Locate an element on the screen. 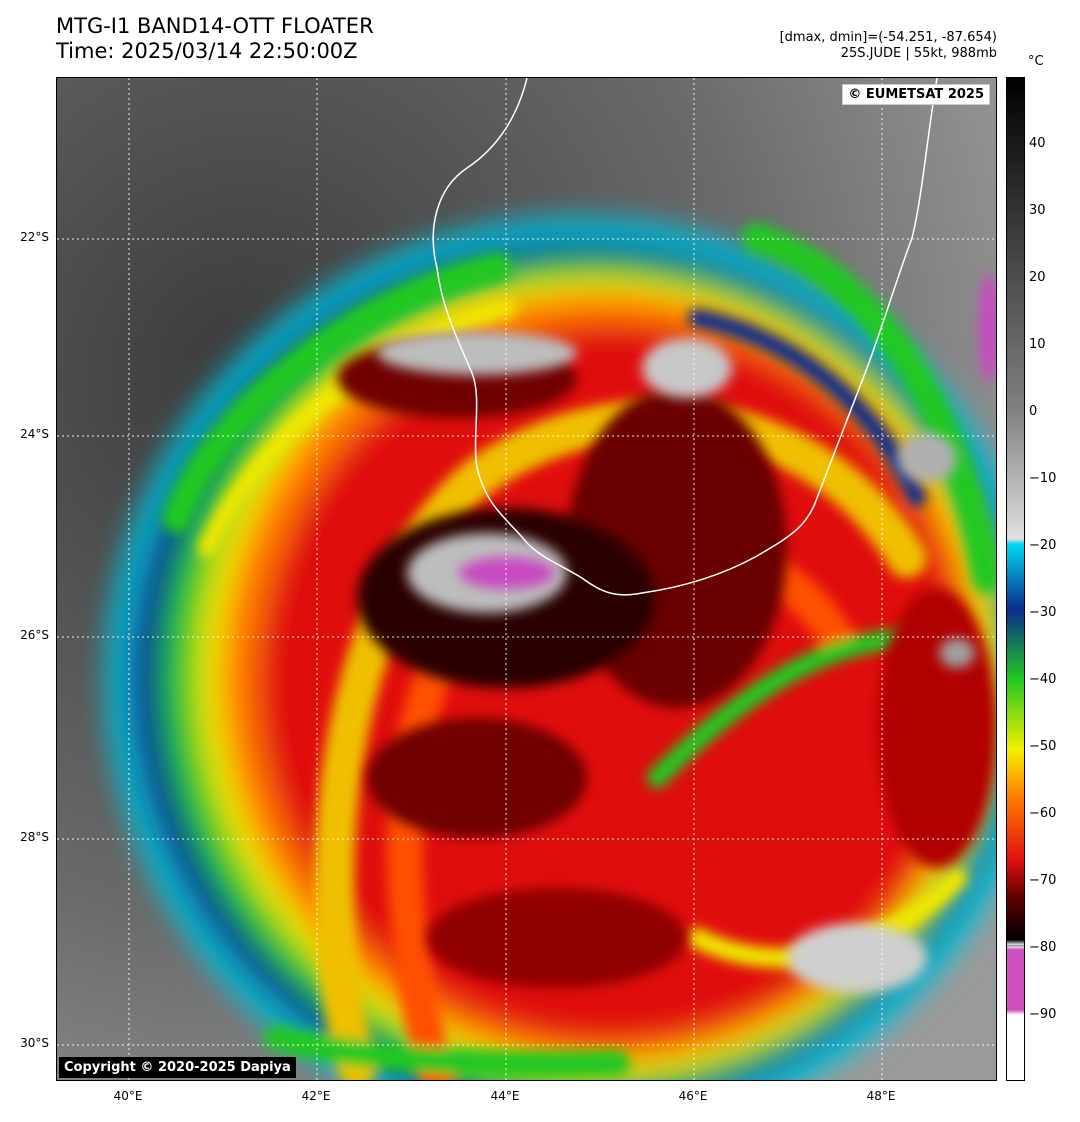 This screenshot has width=1080, height=1122. lat-label-28s: 28°S is located at coordinates (34, 837).